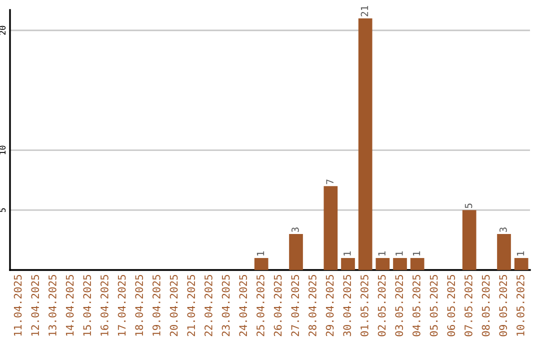  Describe the element at coordinates (191, 305) in the screenshot. I see `x-tick-label: 21.04.2025` at that location.